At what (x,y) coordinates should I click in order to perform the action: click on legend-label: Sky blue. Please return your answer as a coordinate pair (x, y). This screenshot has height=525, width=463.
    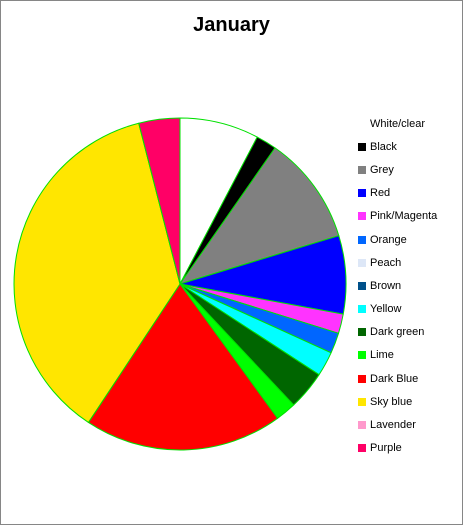
    Looking at the image, I should click on (391, 401).